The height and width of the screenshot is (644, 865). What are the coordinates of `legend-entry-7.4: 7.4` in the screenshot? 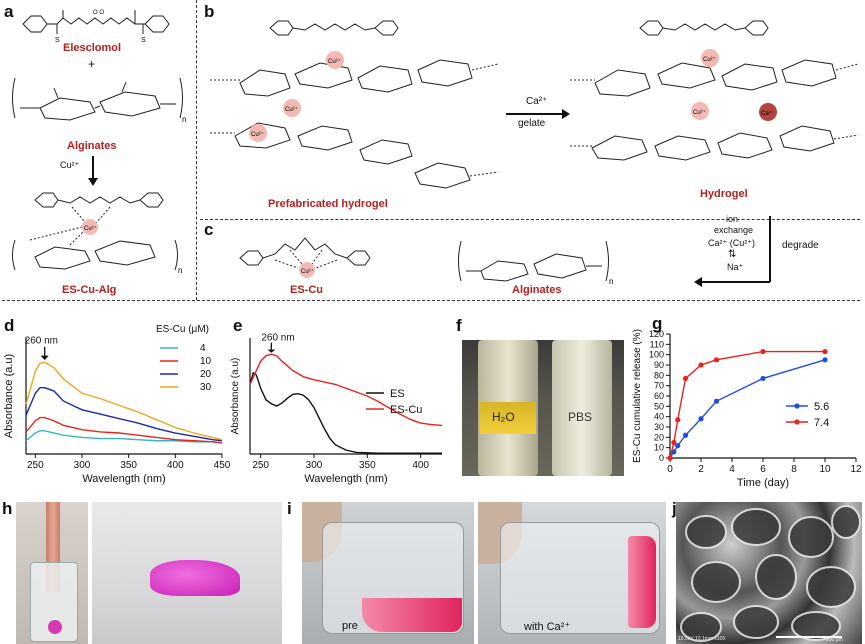 It's located at (821, 423).